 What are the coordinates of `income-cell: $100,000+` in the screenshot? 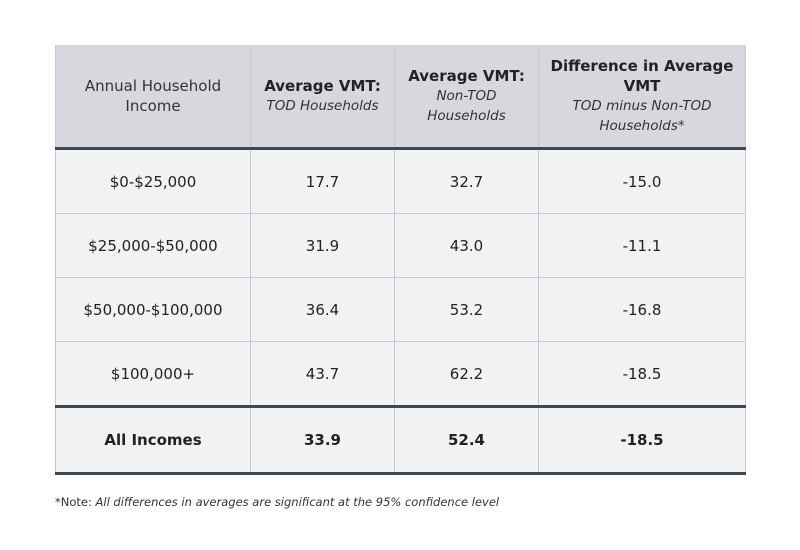 It's located at (153, 374).